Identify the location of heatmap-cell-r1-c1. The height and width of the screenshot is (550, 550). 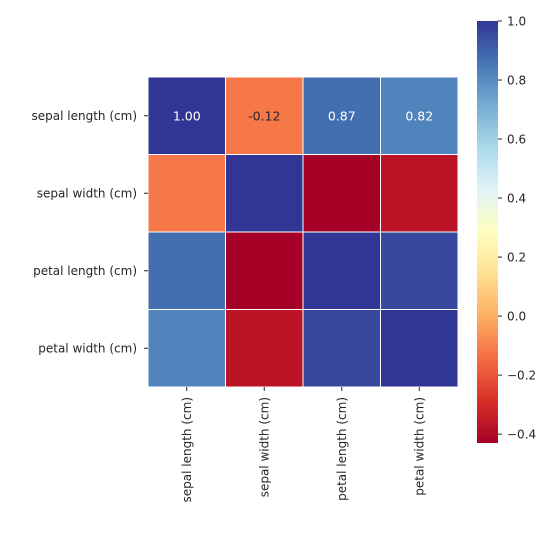
(264, 193).